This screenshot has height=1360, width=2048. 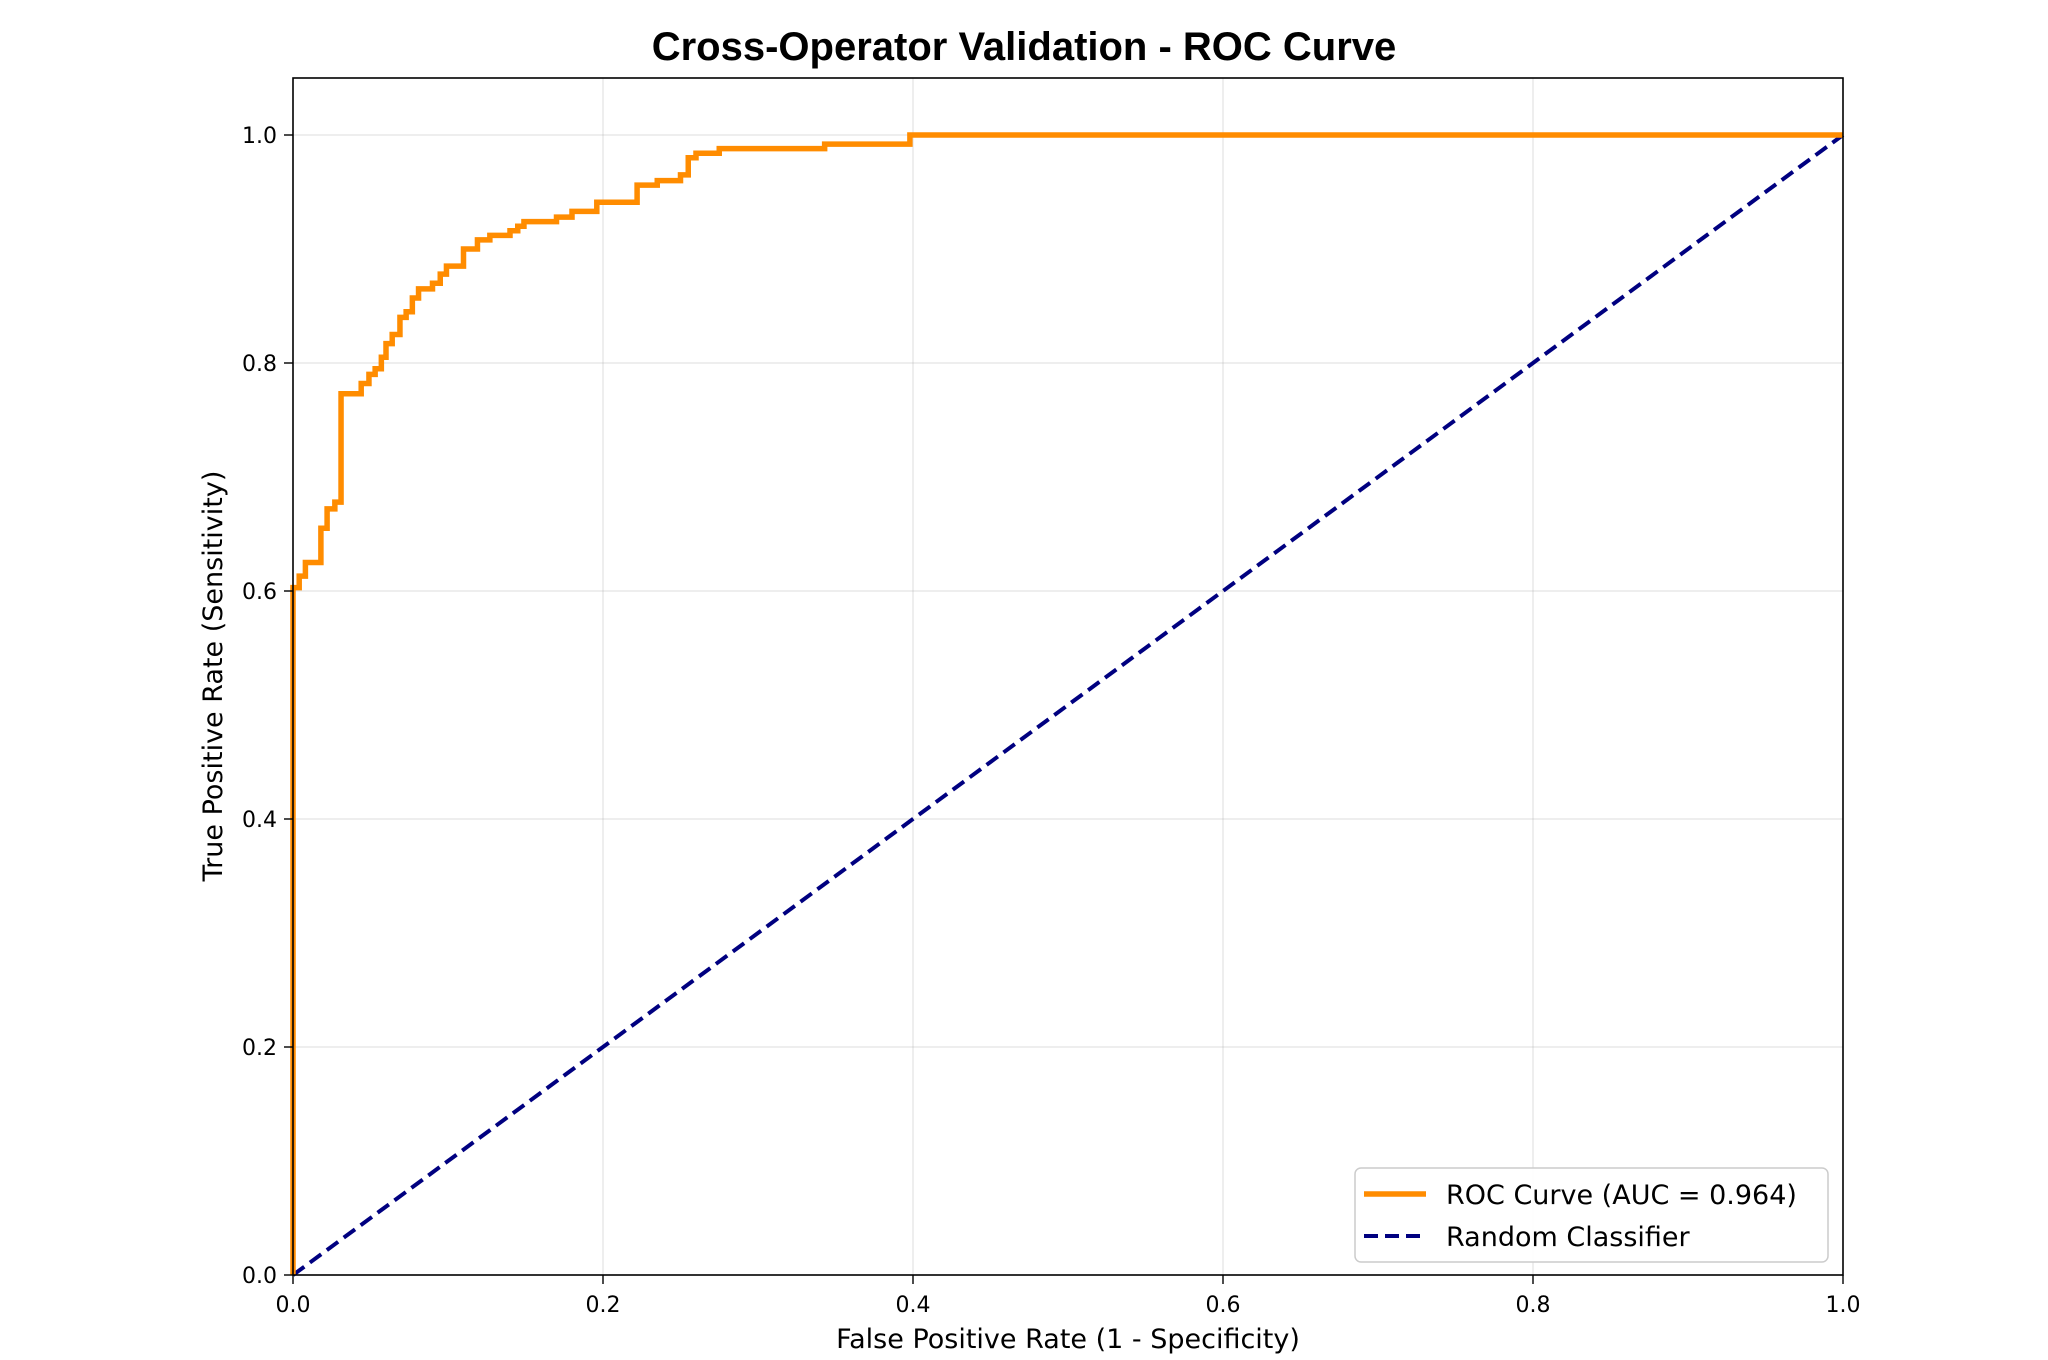 I want to click on x-axis-label: False Positive Rate (1 - Specificity), so click(x=1068, y=1339).